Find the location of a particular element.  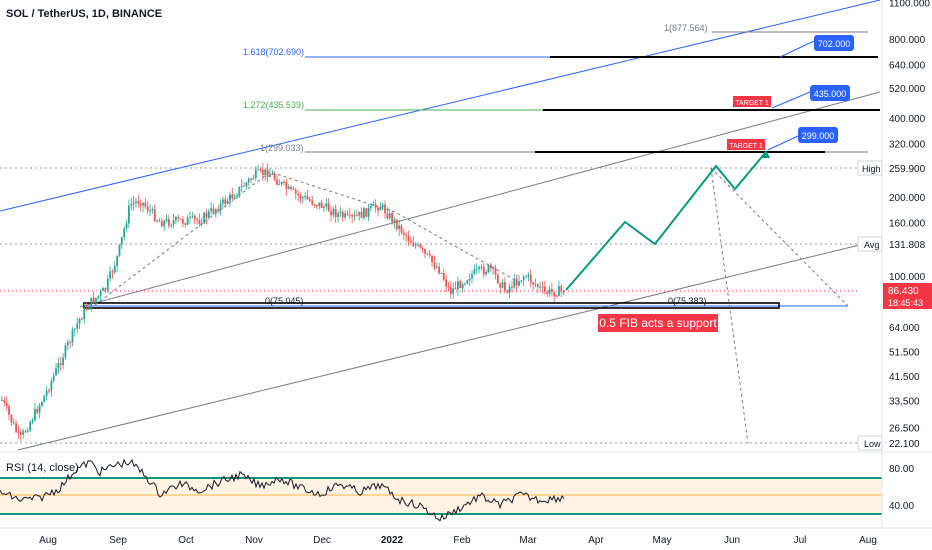

target-tag-299: TARGET 1 is located at coordinates (746, 144).